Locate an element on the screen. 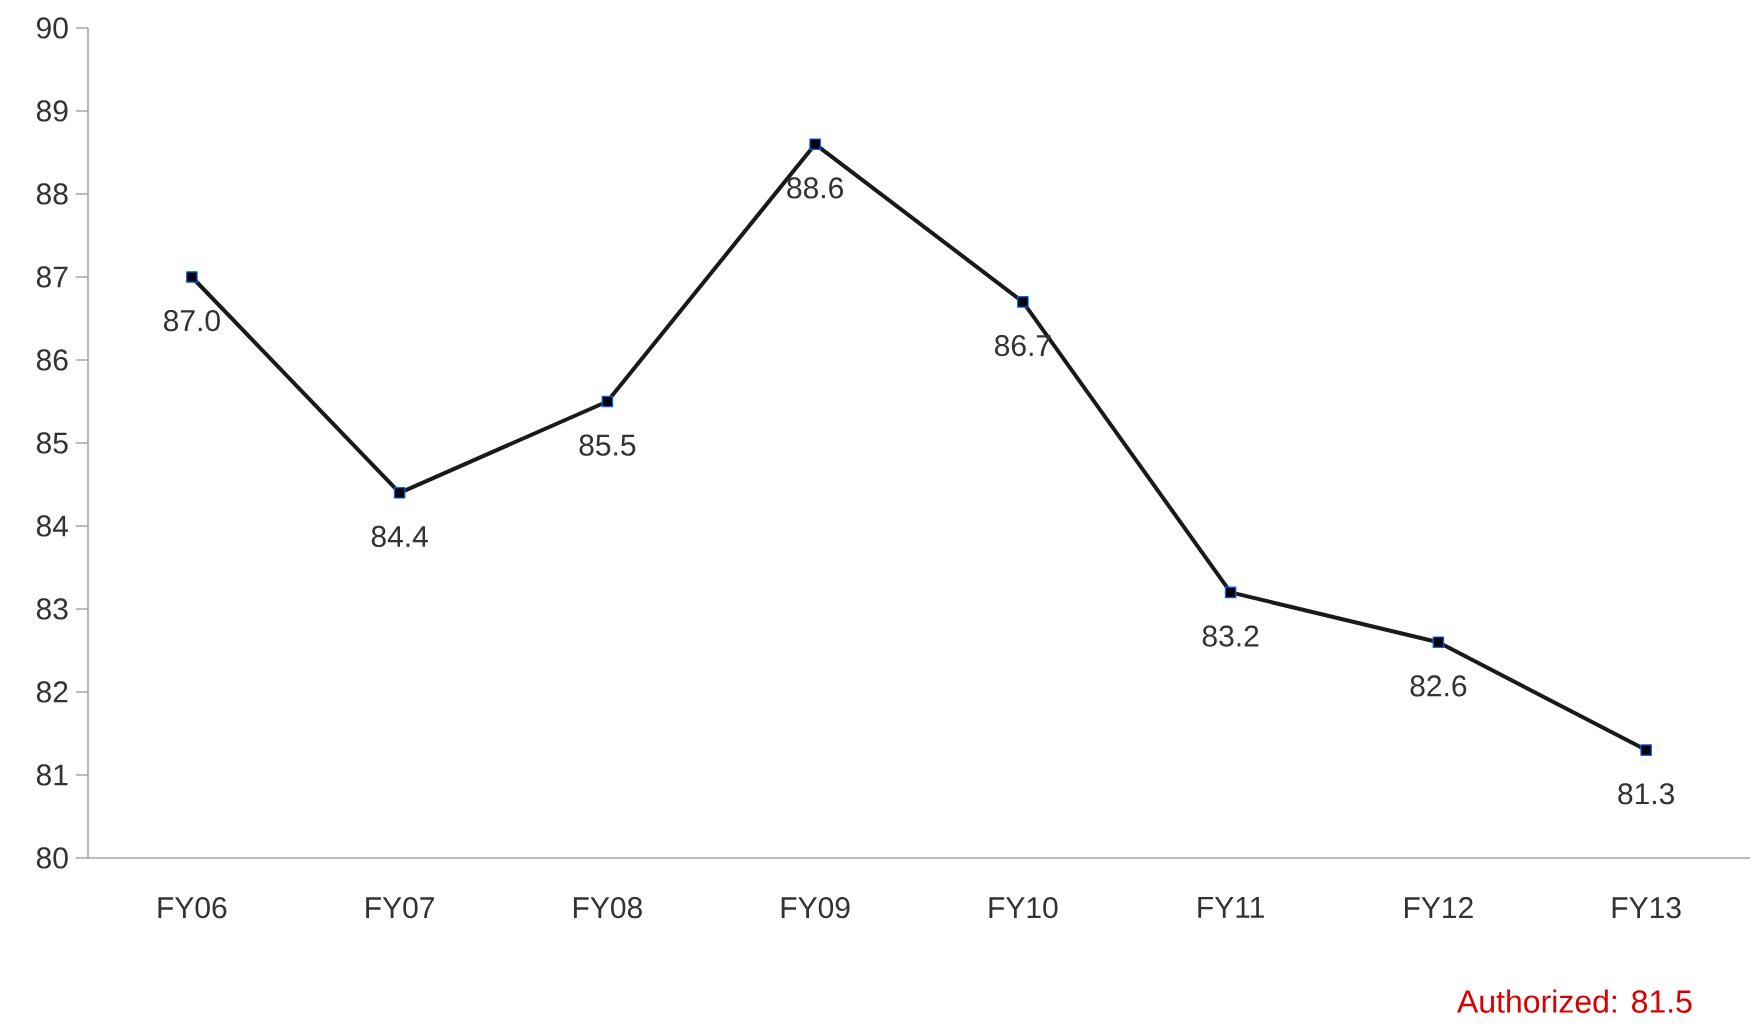  x-tick-label: FY08 is located at coordinates (607, 908).